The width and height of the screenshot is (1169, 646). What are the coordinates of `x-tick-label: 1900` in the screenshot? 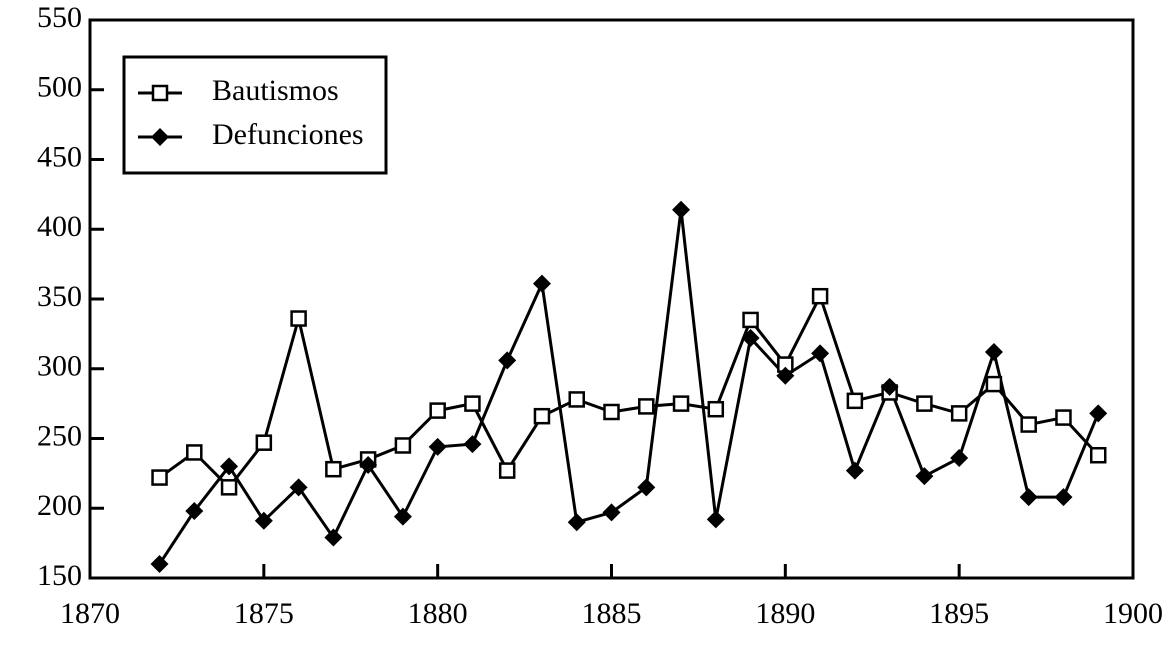 It's located at (1133, 613).